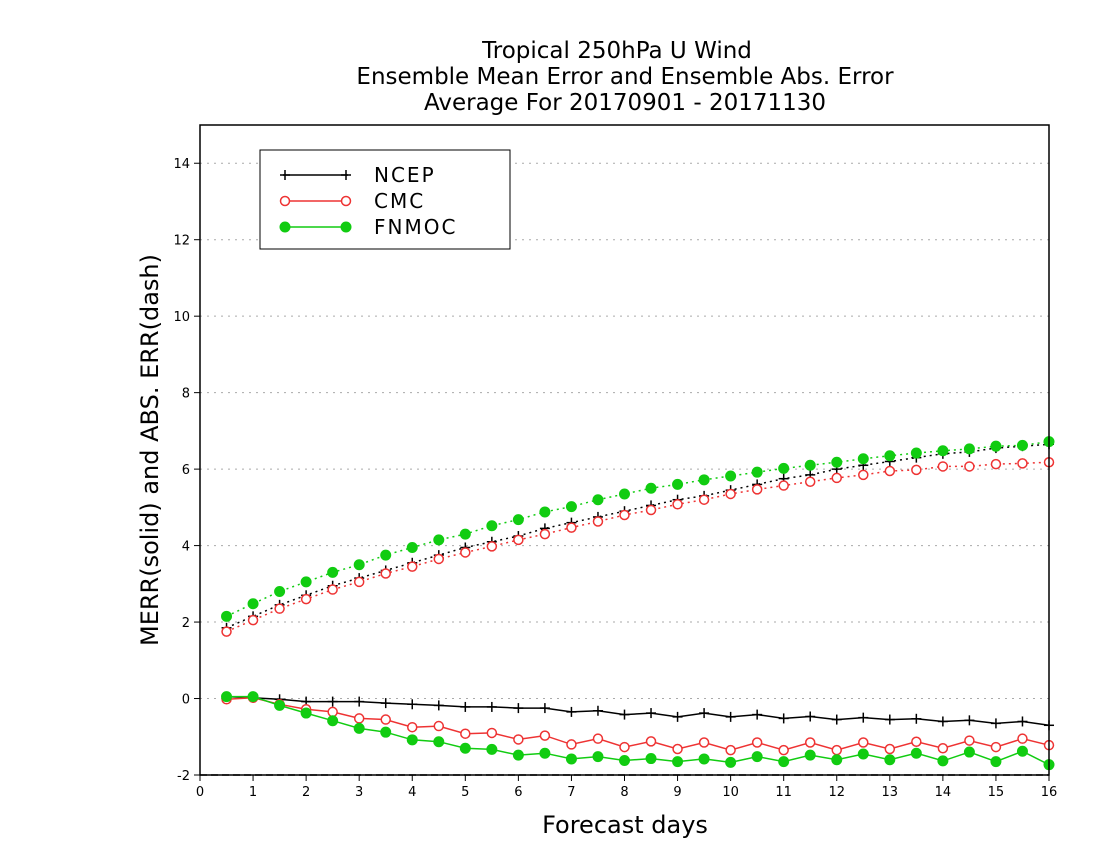 This screenshot has width=1100, height=850. What do you see at coordinates (183, 776) in the screenshot?
I see `y-tick-label: -2` at bounding box center [183, 776].